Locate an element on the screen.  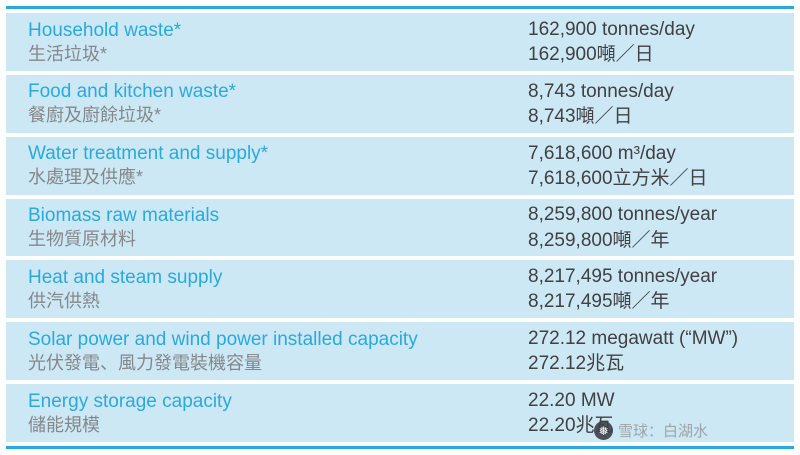
row-value-zh: 272.12兆瓦 is located at coordinates (576, 364).